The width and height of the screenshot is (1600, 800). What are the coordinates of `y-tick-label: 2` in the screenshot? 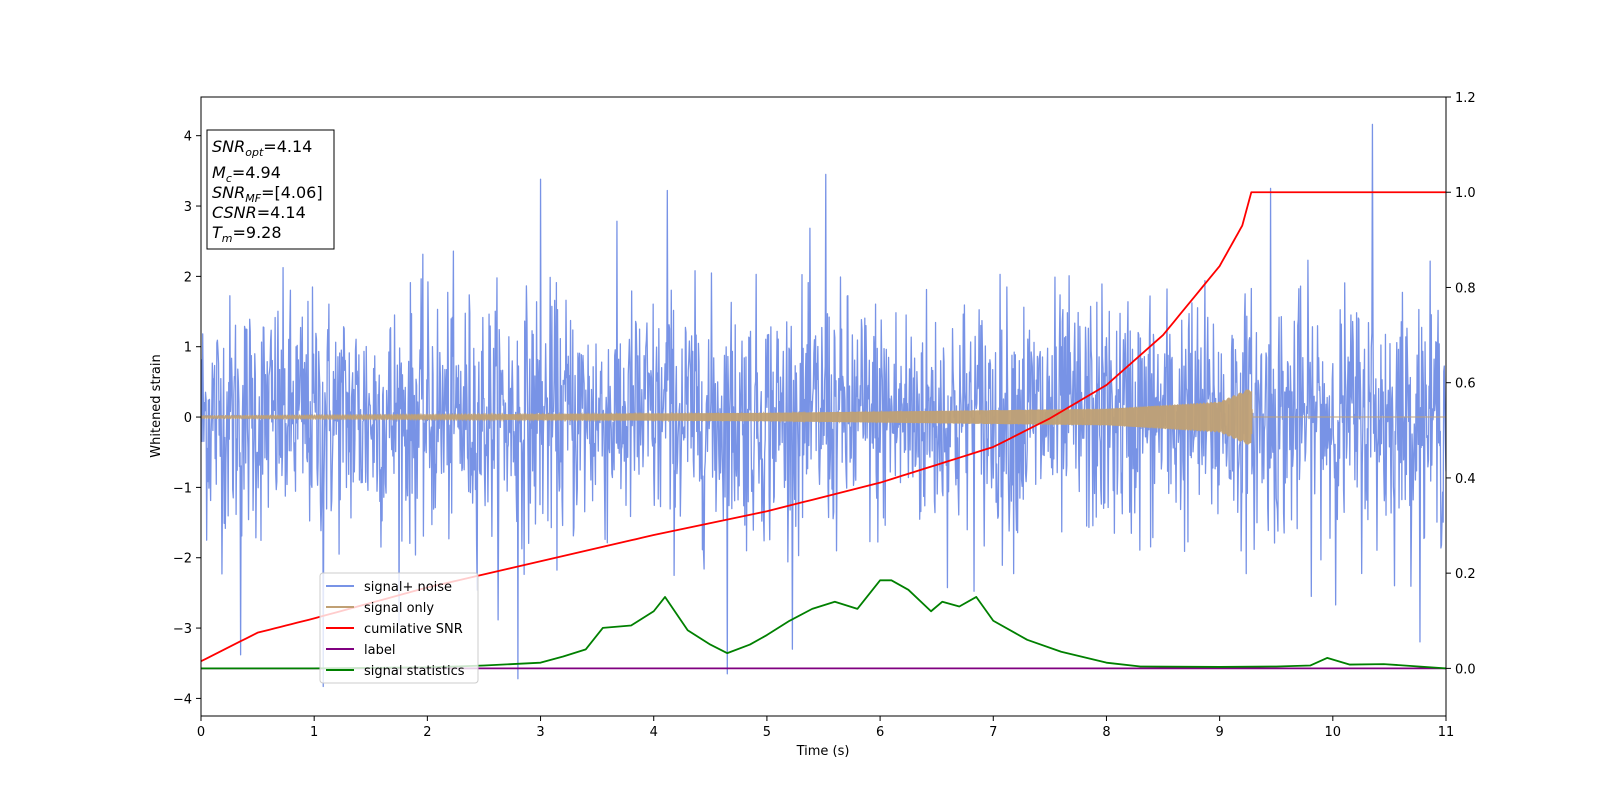 It's located at (188, 277).